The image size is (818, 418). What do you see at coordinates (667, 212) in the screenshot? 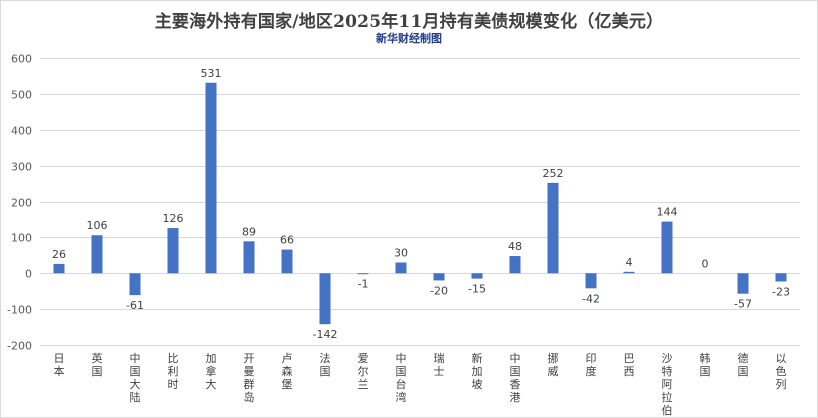
I see `data-label: 144` at bounding box center [667, 212].